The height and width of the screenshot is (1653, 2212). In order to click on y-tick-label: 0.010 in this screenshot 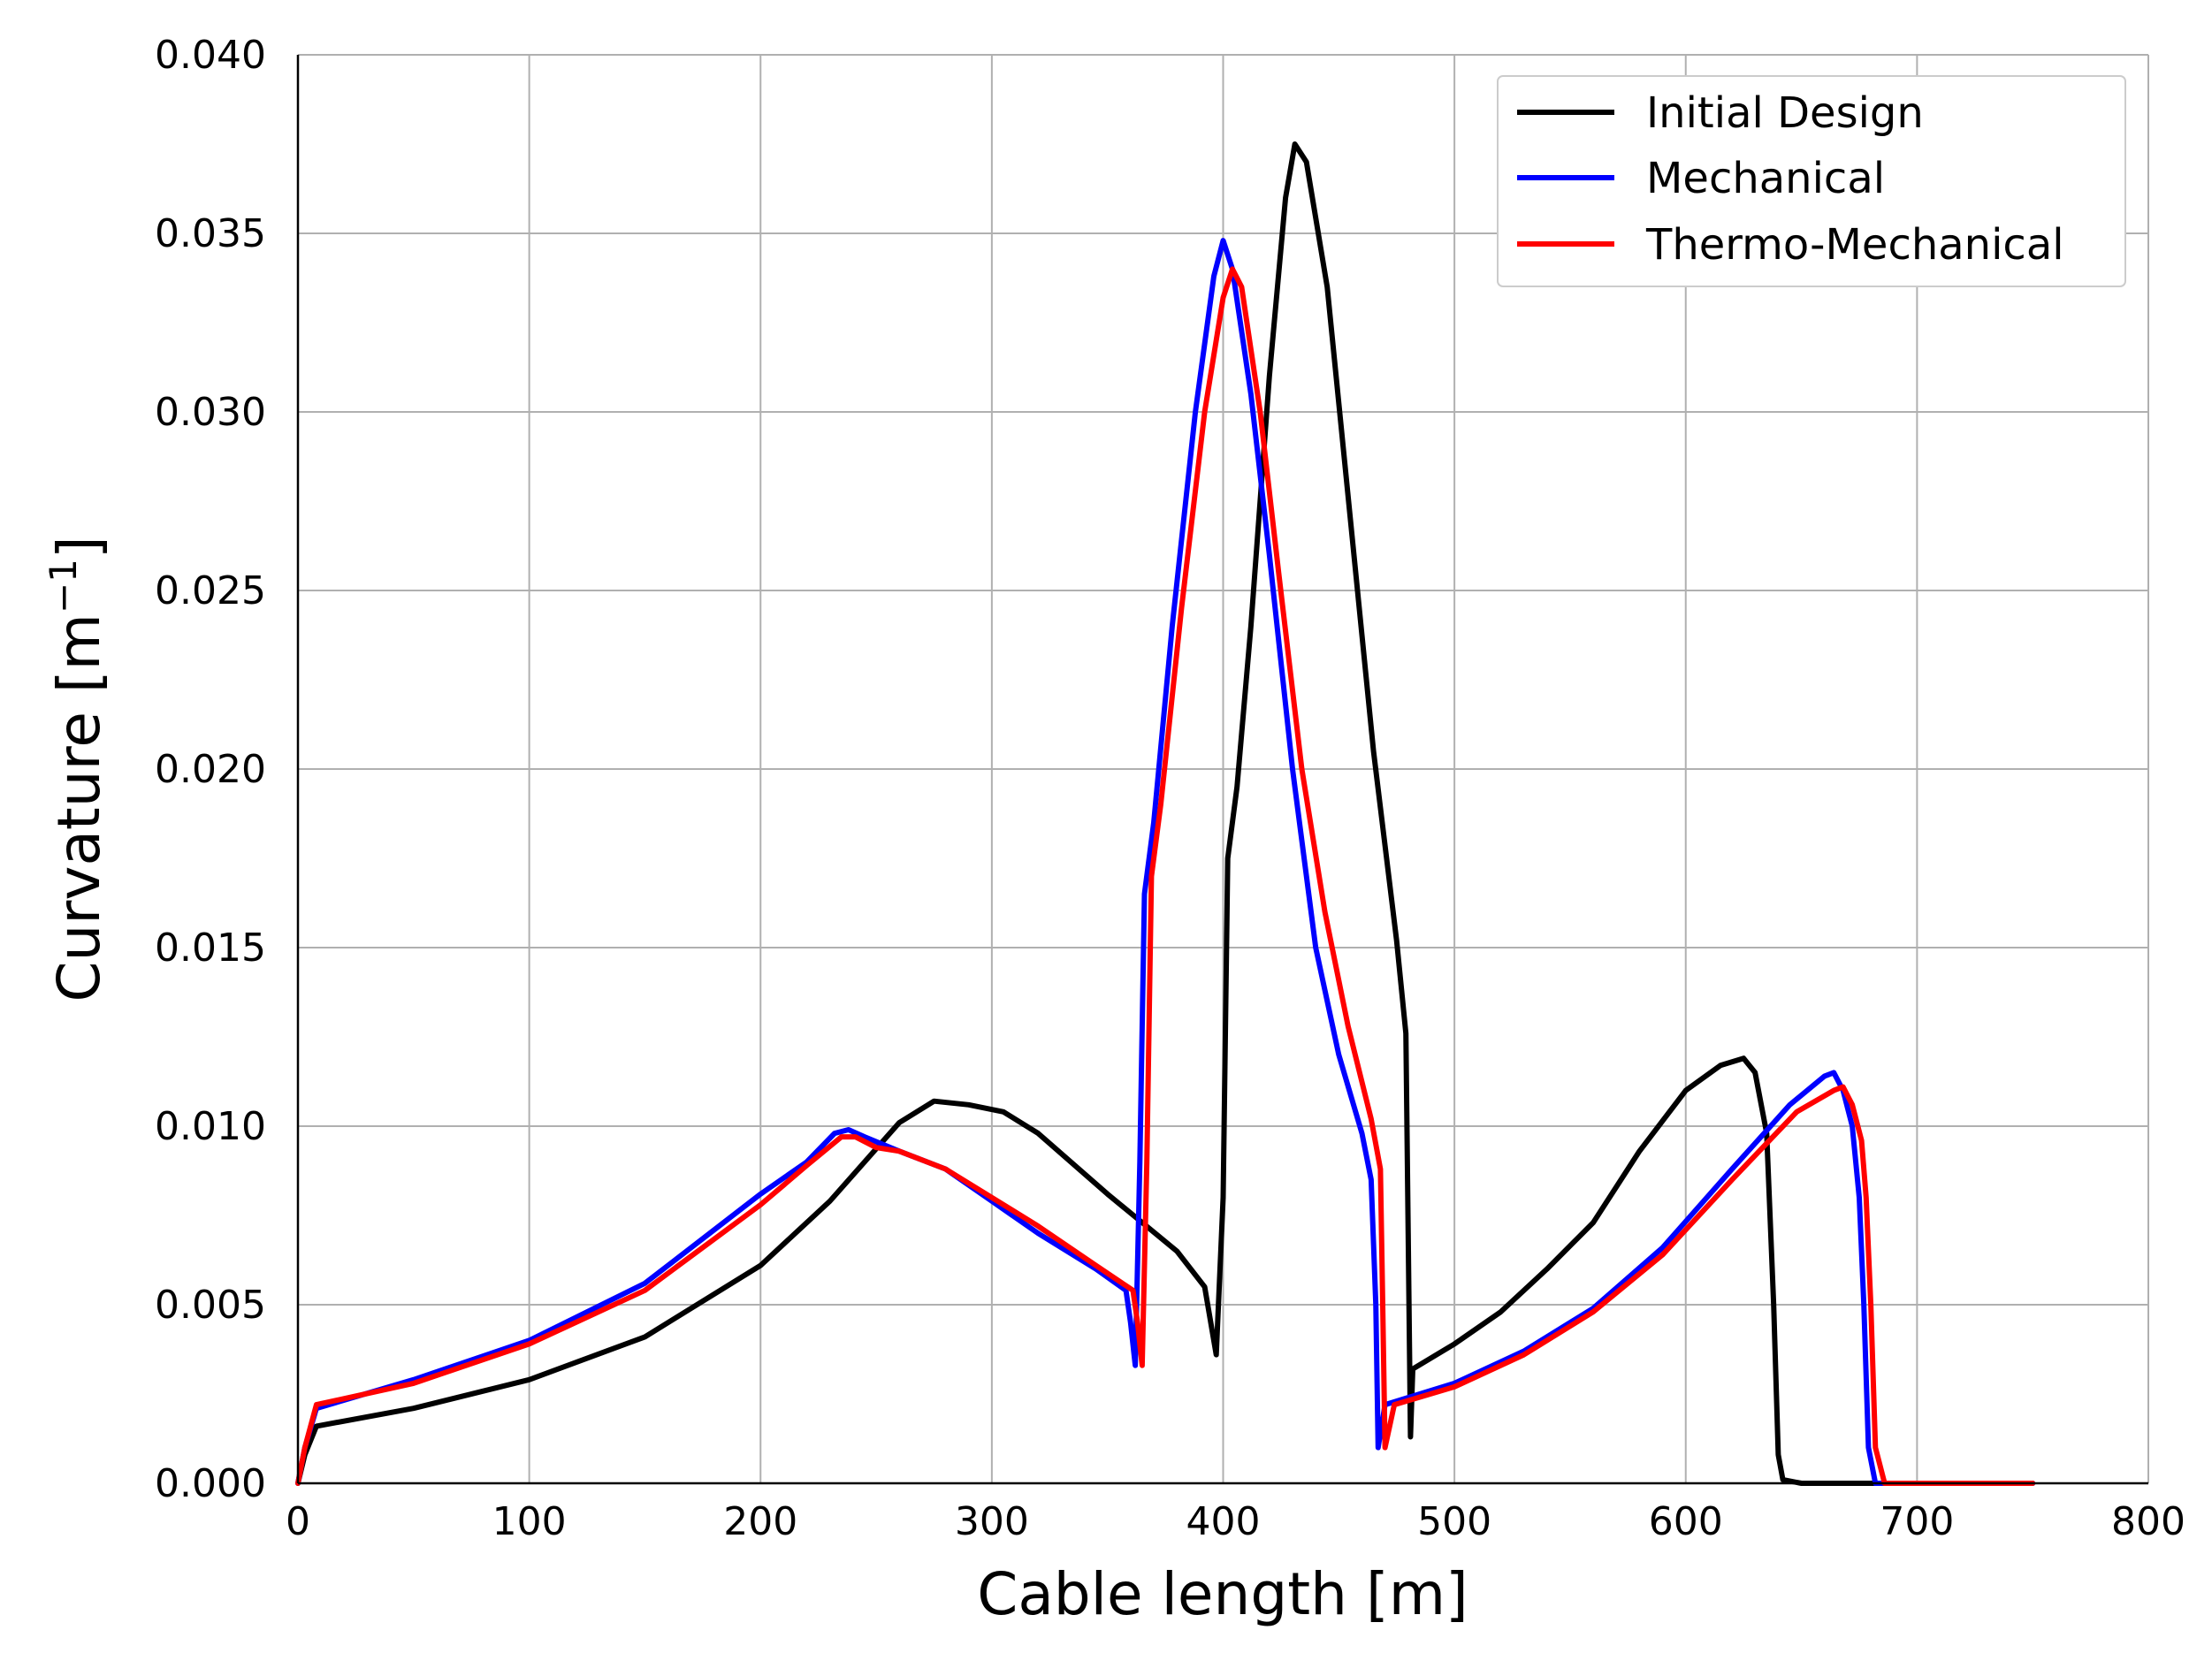, I will do `click(210, 1126)`.